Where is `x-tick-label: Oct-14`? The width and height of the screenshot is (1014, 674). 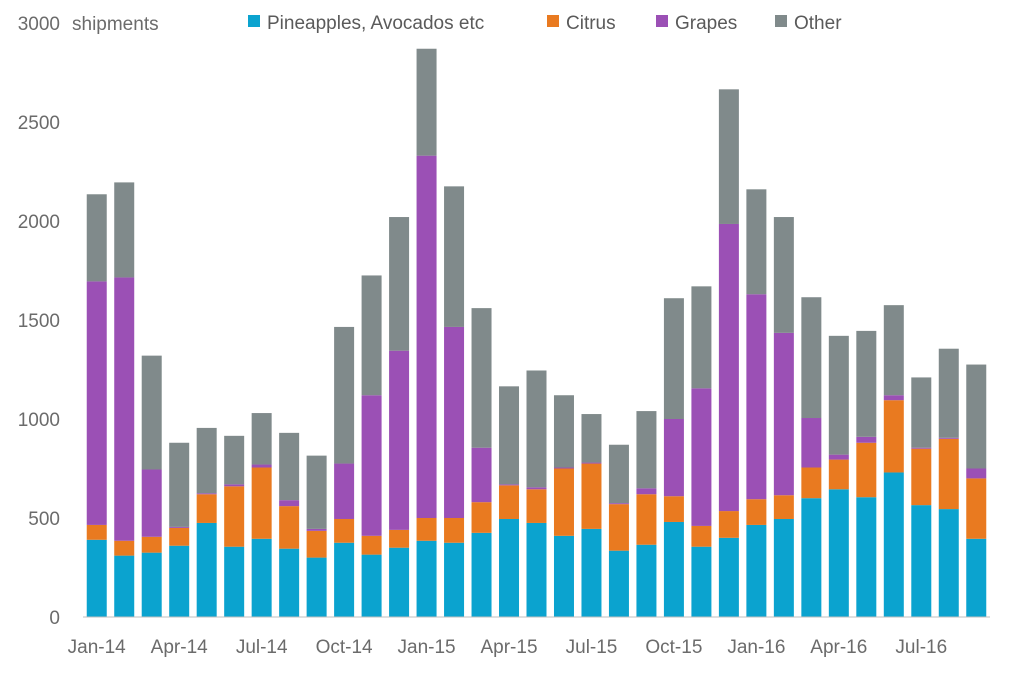
x-tick-label: Oct-14 is located at coordinates (344, 647).